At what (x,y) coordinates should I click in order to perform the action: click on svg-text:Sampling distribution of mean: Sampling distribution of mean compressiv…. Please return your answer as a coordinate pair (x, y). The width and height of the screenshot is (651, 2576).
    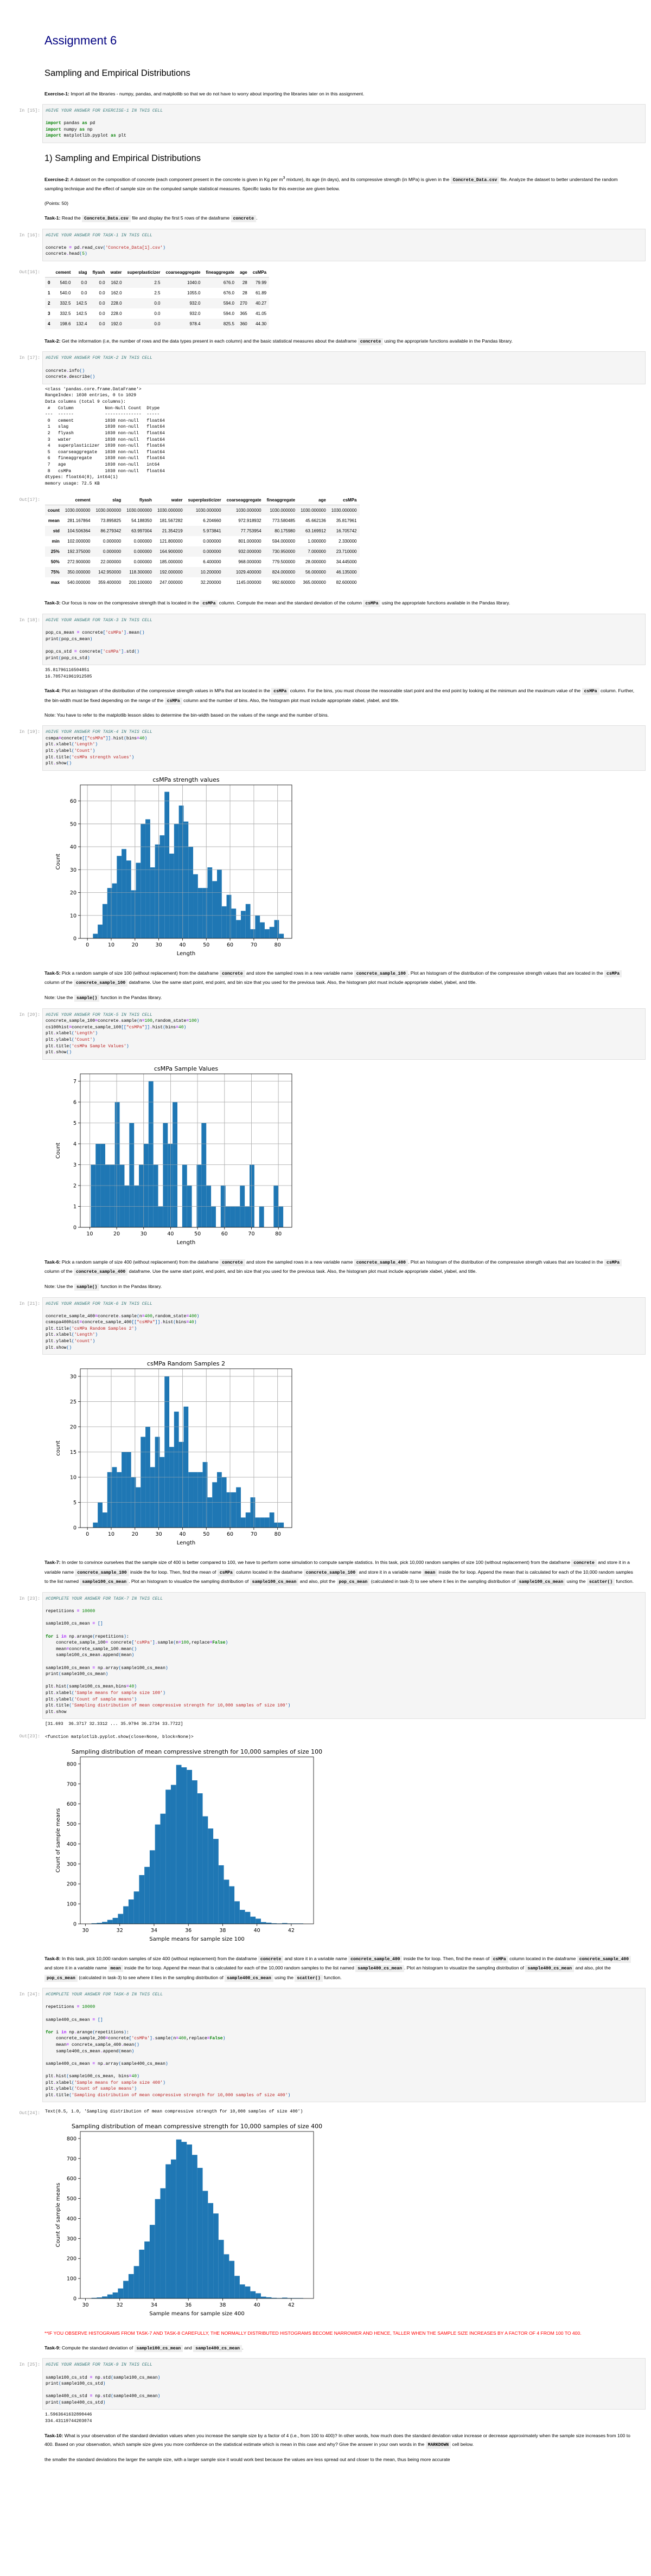
    Looking at the image, I should click on (197, 1751).